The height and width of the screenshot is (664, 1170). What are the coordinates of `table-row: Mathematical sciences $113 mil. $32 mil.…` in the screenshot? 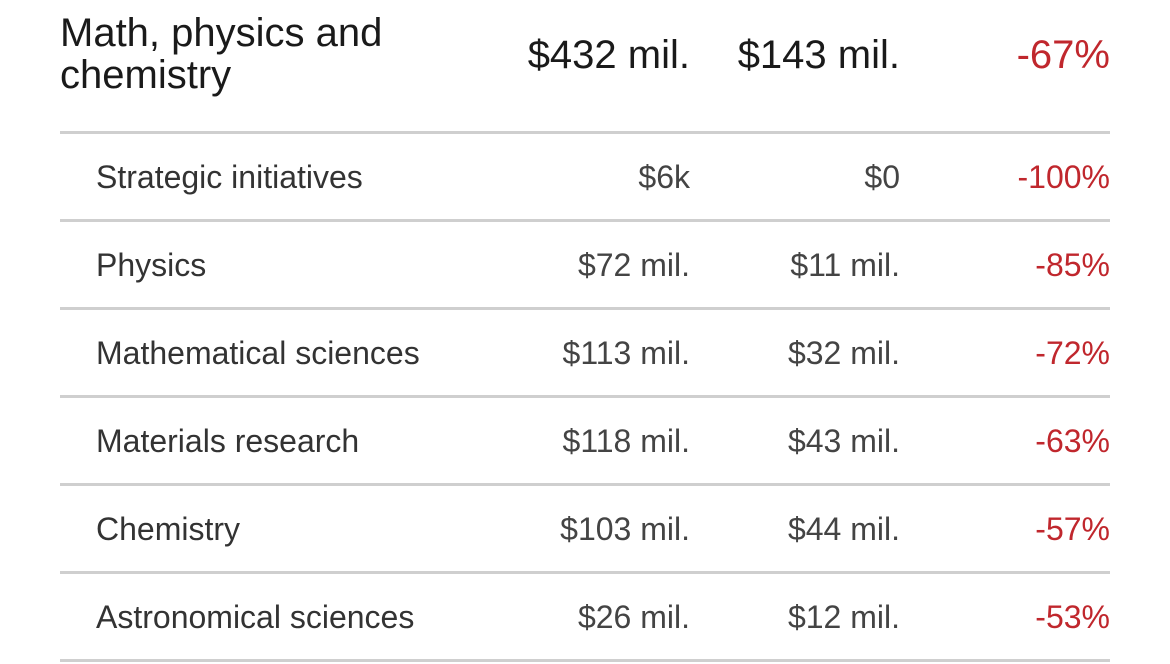 It's located at (585, 354).